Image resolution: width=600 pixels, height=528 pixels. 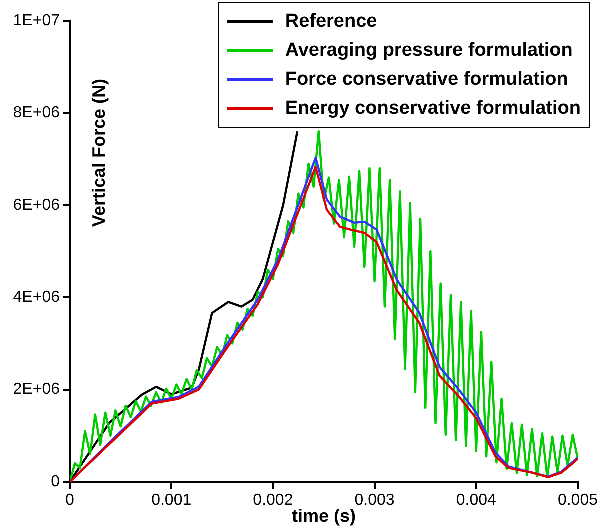 What do you see at coordinates (273, 501) in the screenshot?
I see `x-tick-label: 0.002` at bounding box center [273, 501].